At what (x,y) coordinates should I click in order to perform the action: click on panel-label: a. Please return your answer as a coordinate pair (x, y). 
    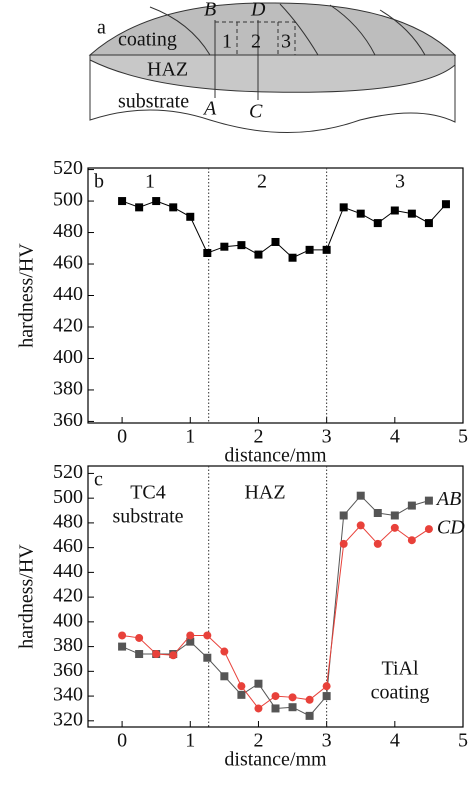
    Looking at the image, I should click on (101, 28).